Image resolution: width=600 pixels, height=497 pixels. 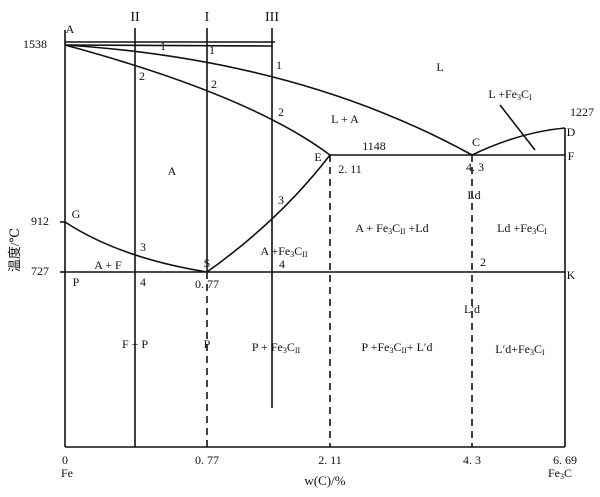 I want to click on region-label: A +Fe3CII, so click(x=283, y=251).